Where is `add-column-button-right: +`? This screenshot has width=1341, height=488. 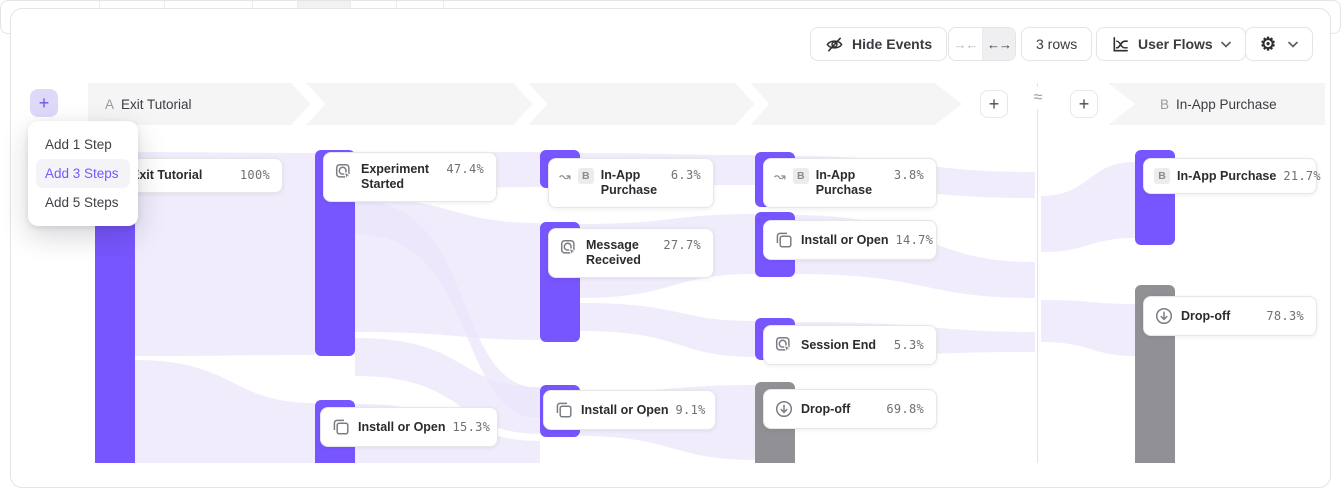 add-column-button-right: + is located at coordinates (1084, 104).